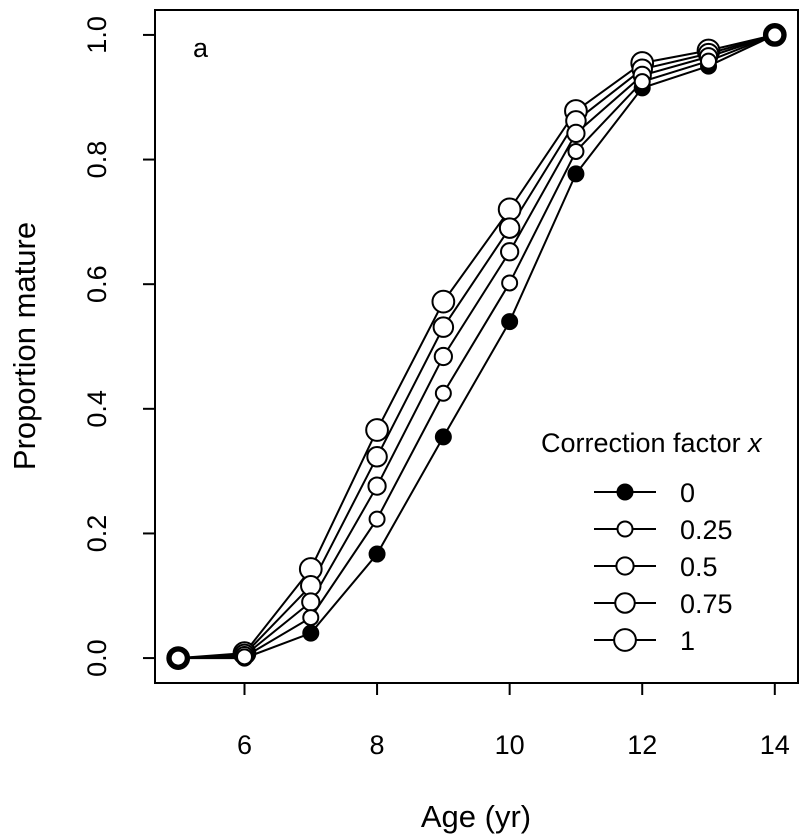  What do you see at coordinates (97, 284) in the screenshot?
I see `y-tick-label: 0.6` at bounding box center [97, 284].